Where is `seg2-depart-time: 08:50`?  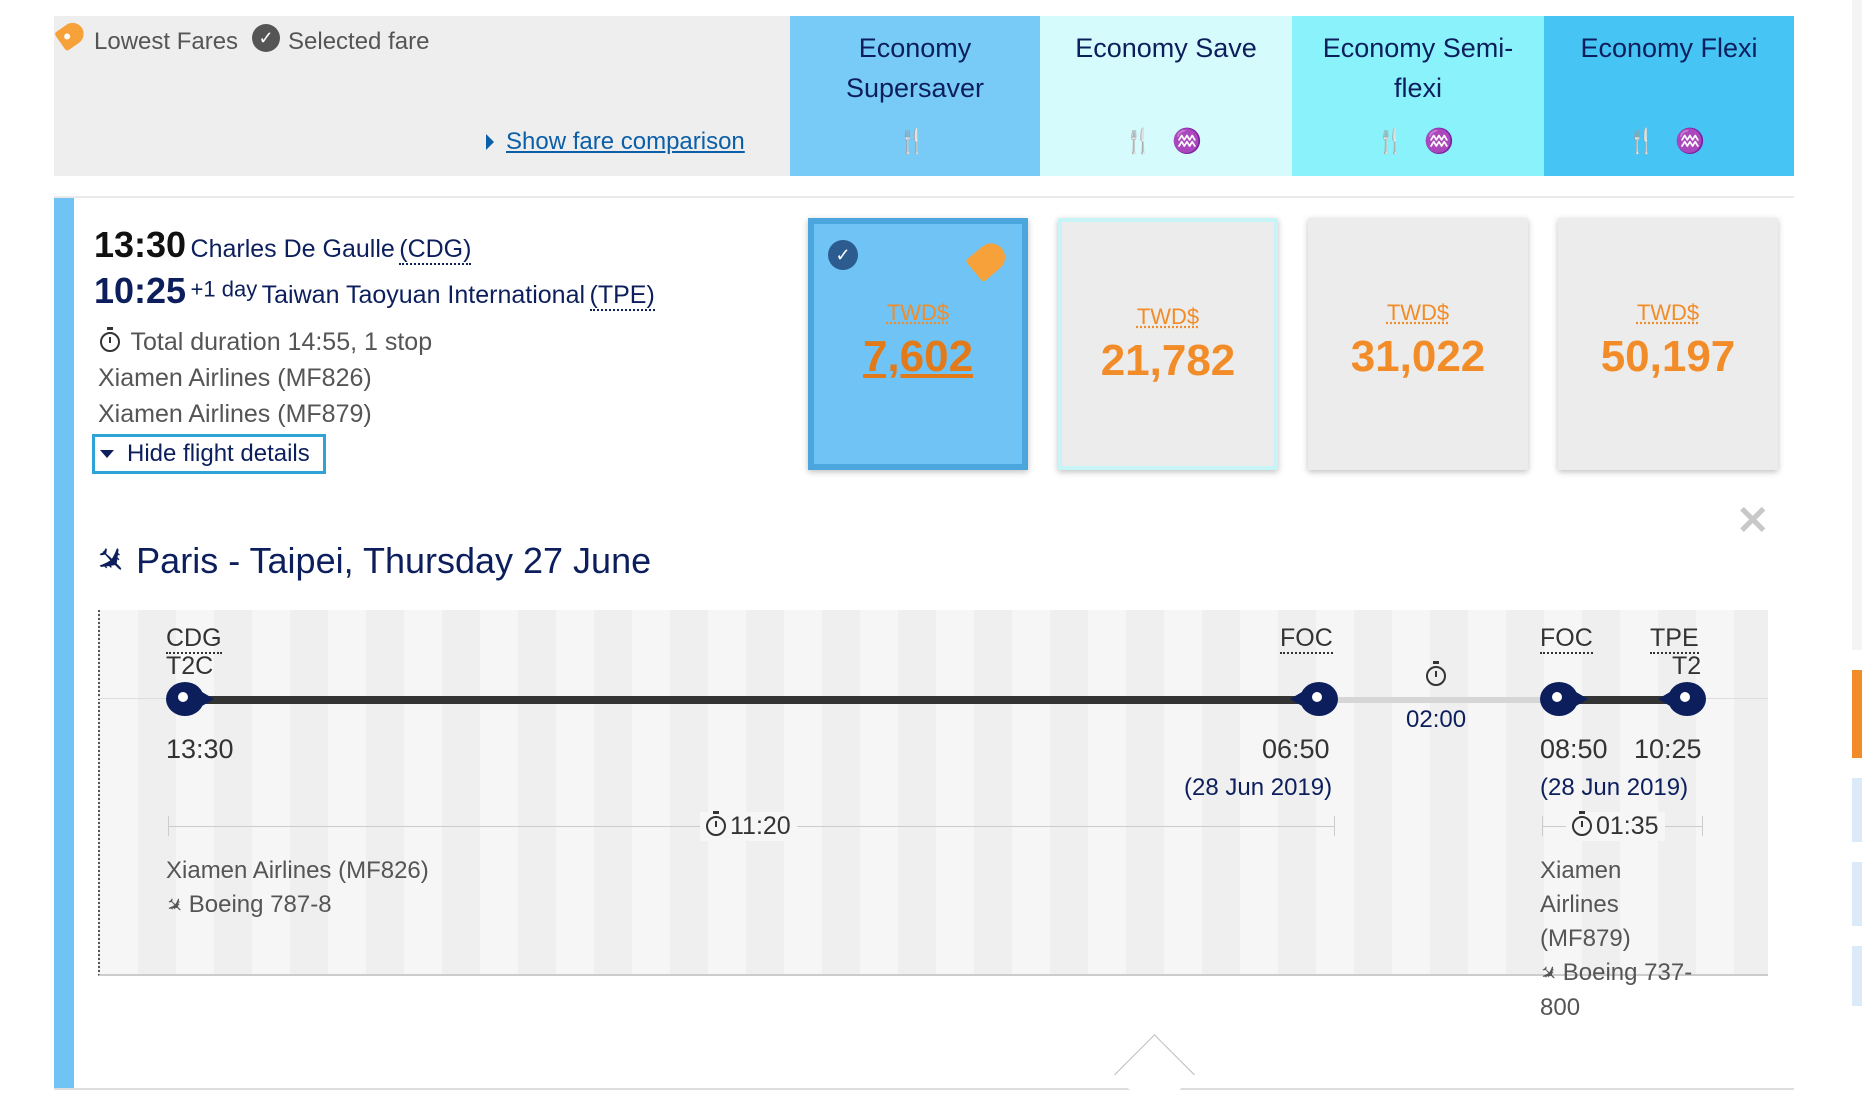 seg2-depart-time: 08:50 is located at coordinates (1574, 749).